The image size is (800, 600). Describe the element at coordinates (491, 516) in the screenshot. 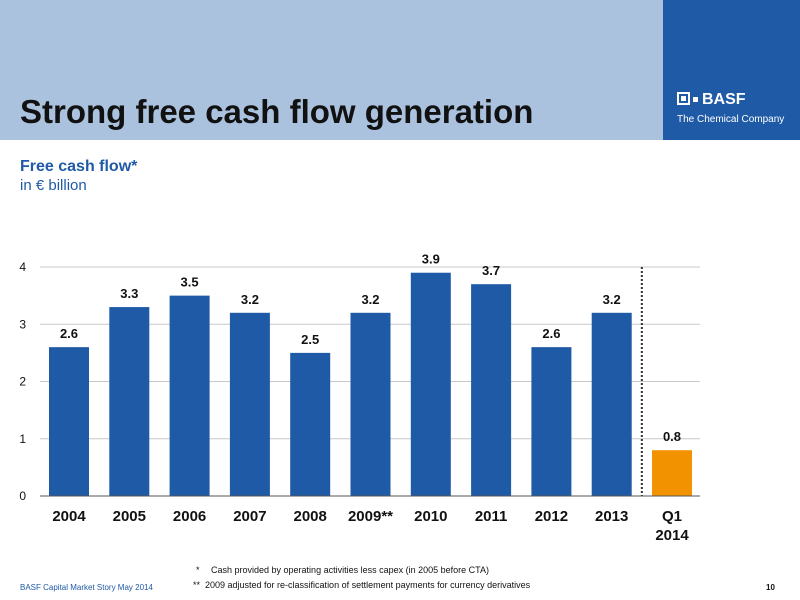

I see `x-tick-label: 2011` at that location.